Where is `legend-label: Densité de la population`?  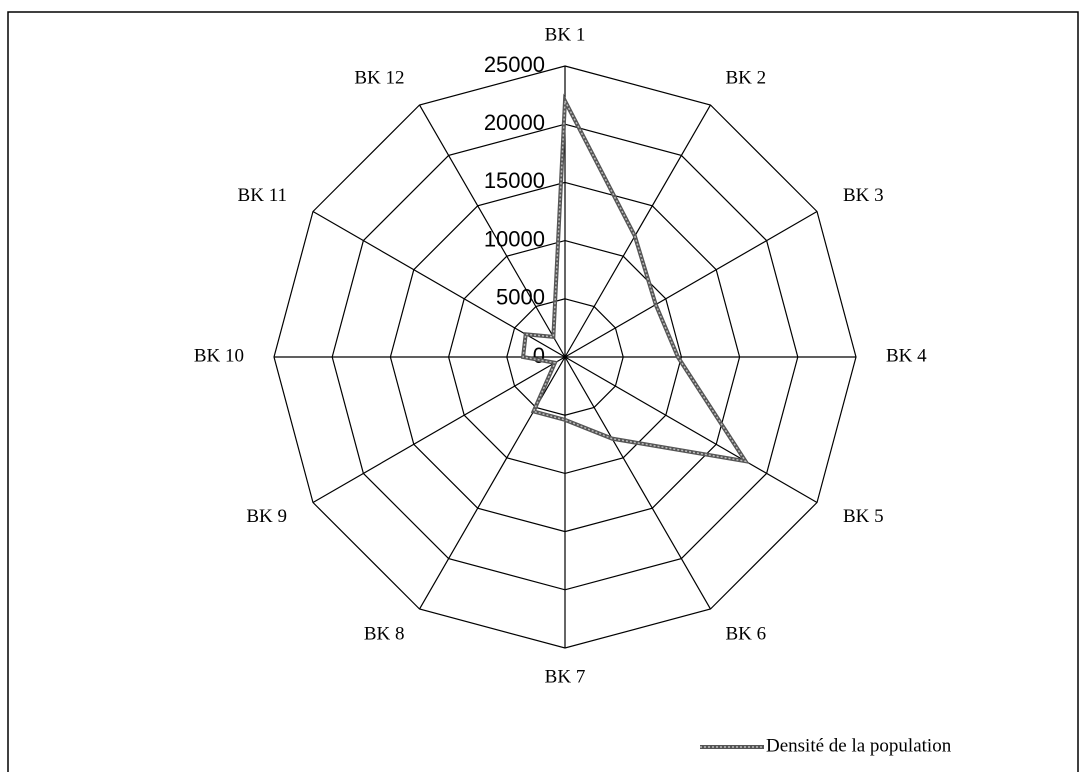
legend-label: Densité de la population is located at coordinates (859, 745).